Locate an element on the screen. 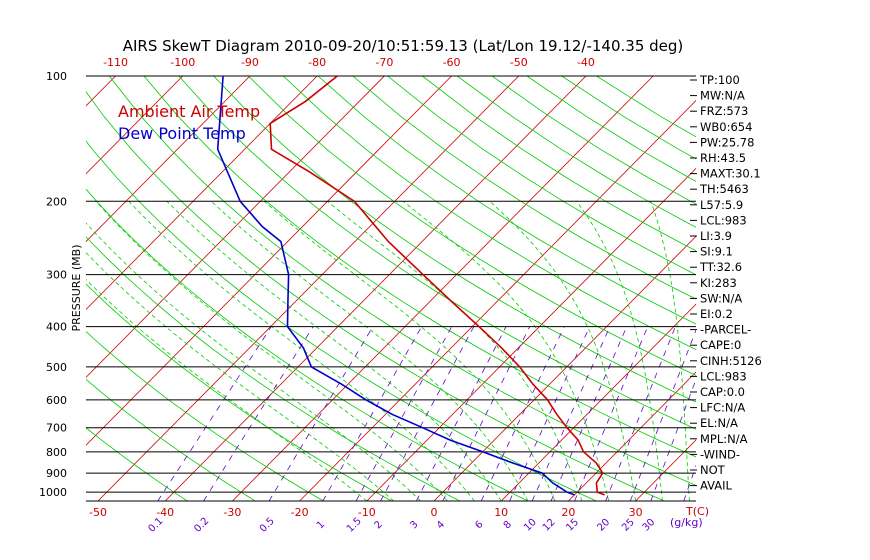 The image size is (870, 560). stability-index: WB0:654 is located at coordinates (726, 127).